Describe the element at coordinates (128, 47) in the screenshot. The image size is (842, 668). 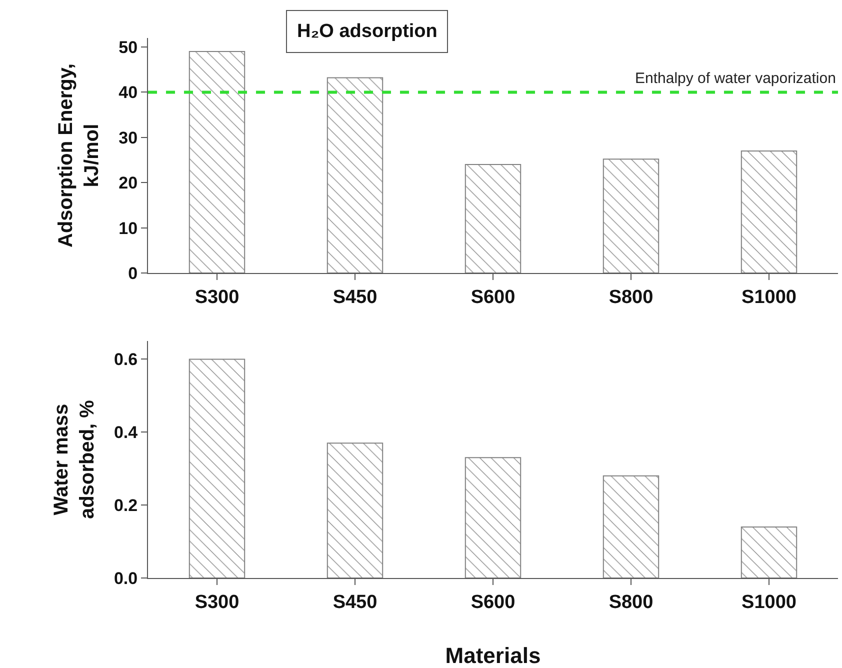
I see `y-tick-label: 50` at that location.